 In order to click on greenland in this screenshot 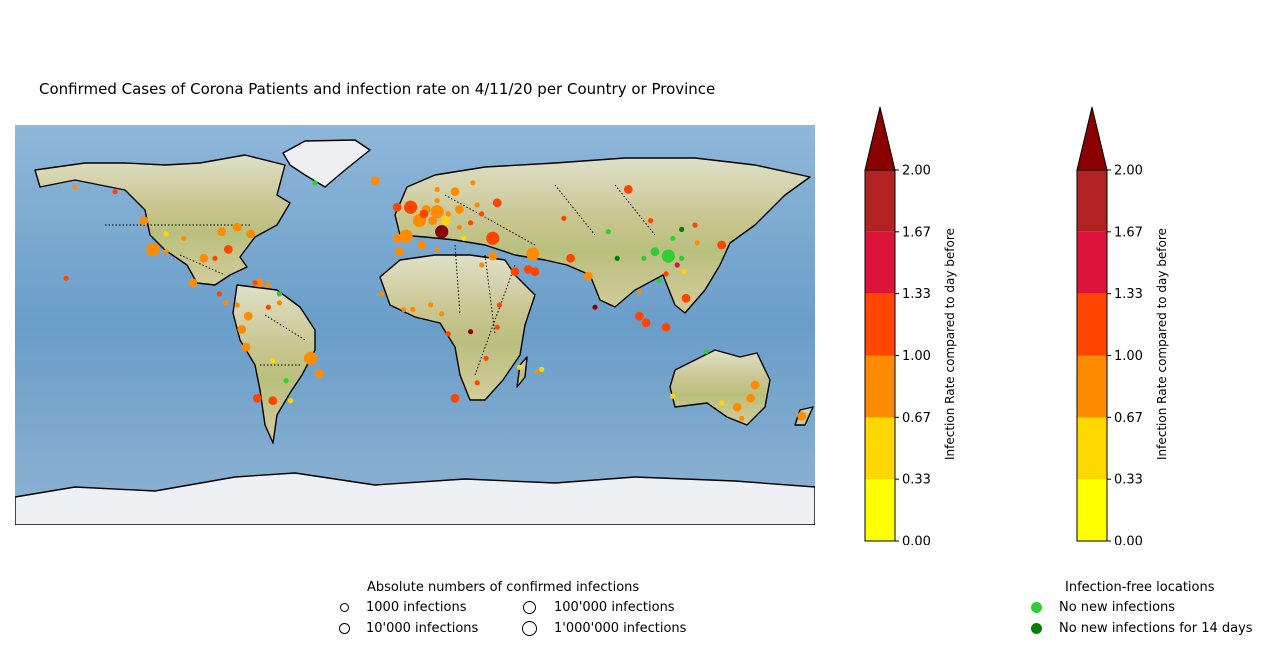, I will do `click(326, 163)`.